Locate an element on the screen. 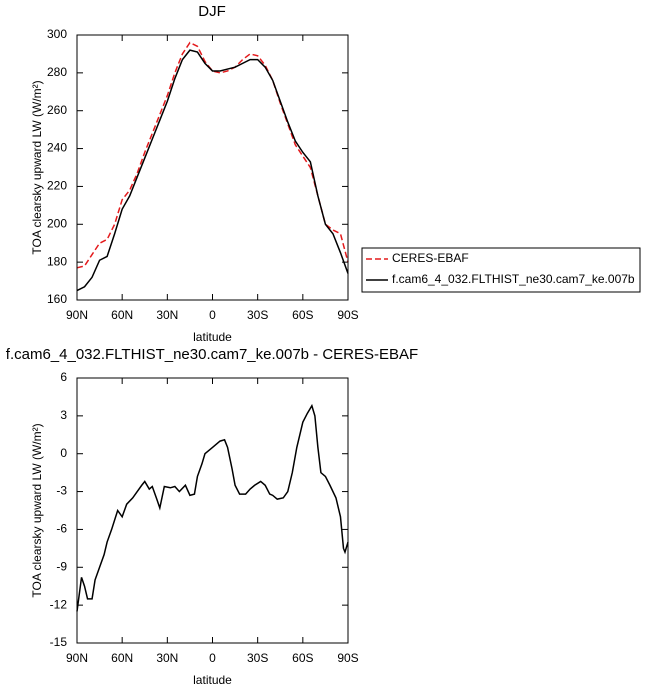 The image size is (647, 690). y-tick-label: 200 is located at coordinates (57, 223).